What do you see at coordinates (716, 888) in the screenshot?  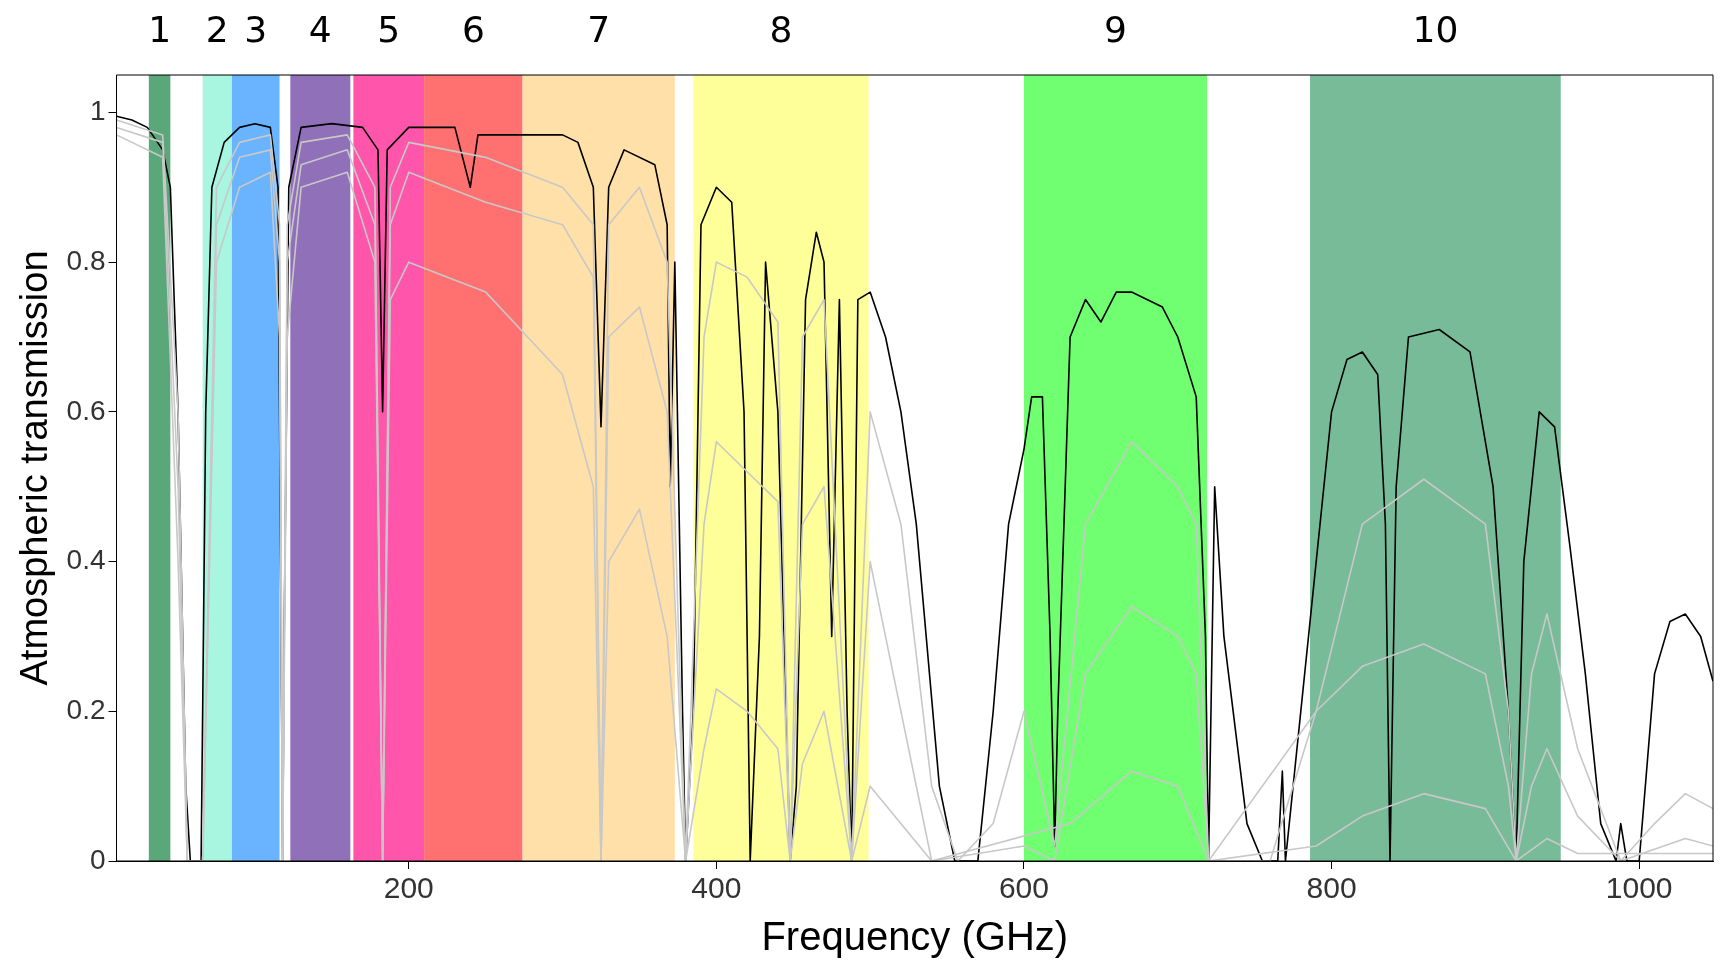 I see `x-tick-label: 400` at bounding box center [716, 888].